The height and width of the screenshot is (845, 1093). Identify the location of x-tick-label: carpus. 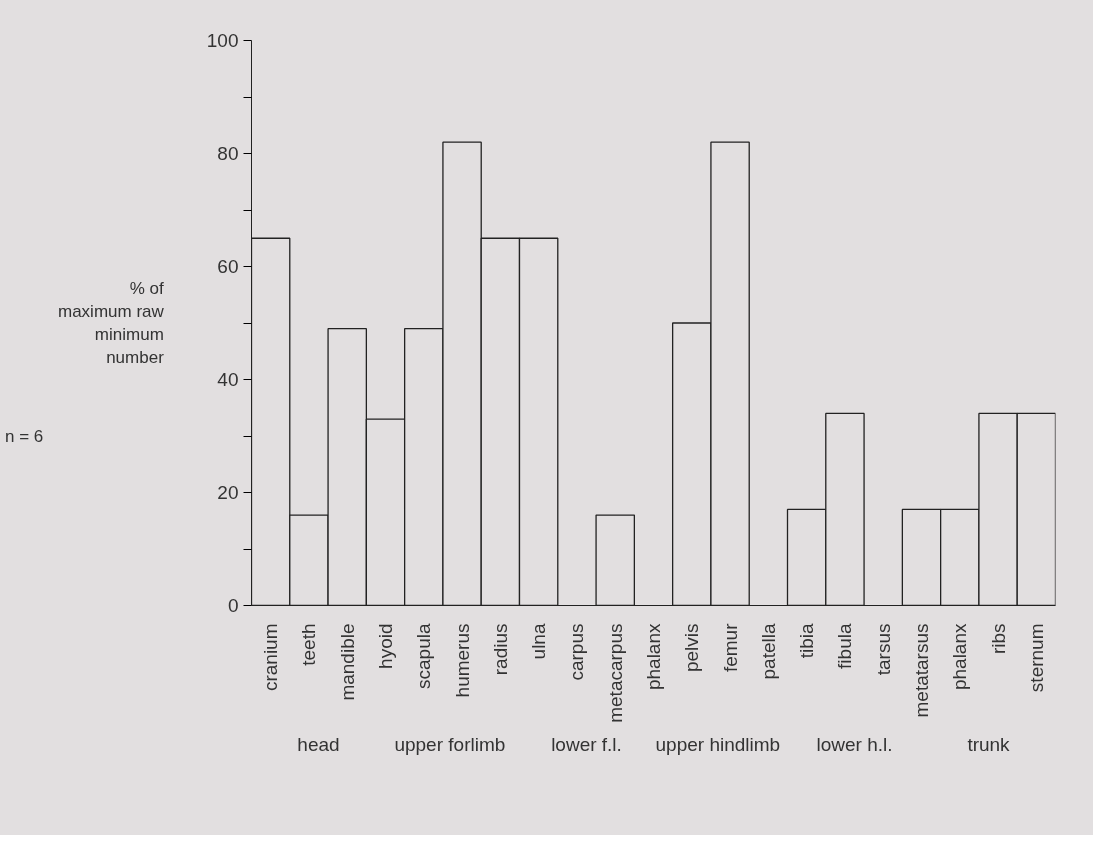
(577, 652).